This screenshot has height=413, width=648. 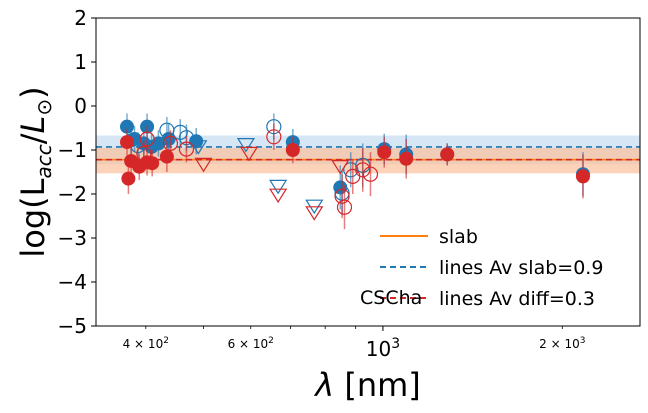 What do you see at coordinates (80, 62) in the screenshot?
I see `y-tick-label: 1` at bounding box center [80, 62].